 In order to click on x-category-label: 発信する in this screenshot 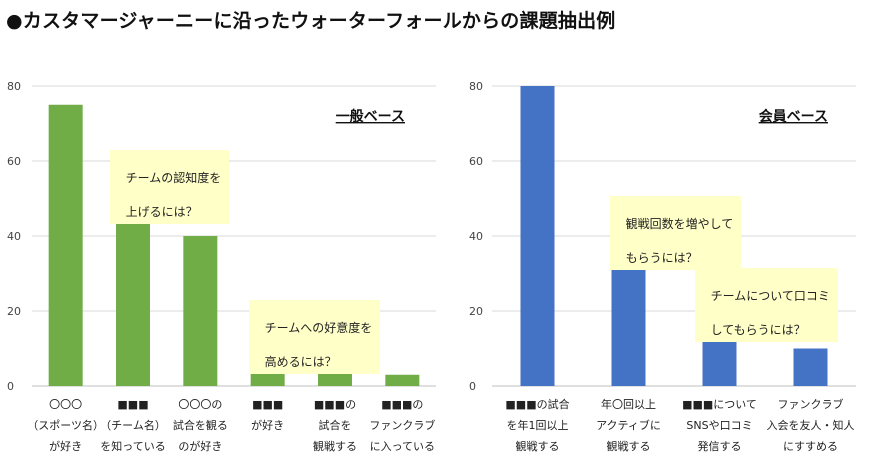, I will do `click(720, 446)`.